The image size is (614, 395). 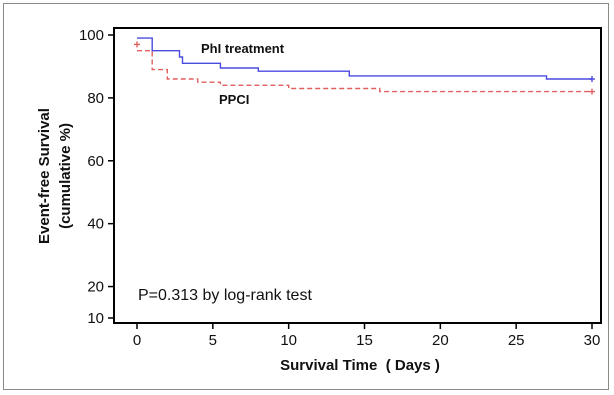 I want to click on x-tick-label: 15, so click(x=364, y=340).